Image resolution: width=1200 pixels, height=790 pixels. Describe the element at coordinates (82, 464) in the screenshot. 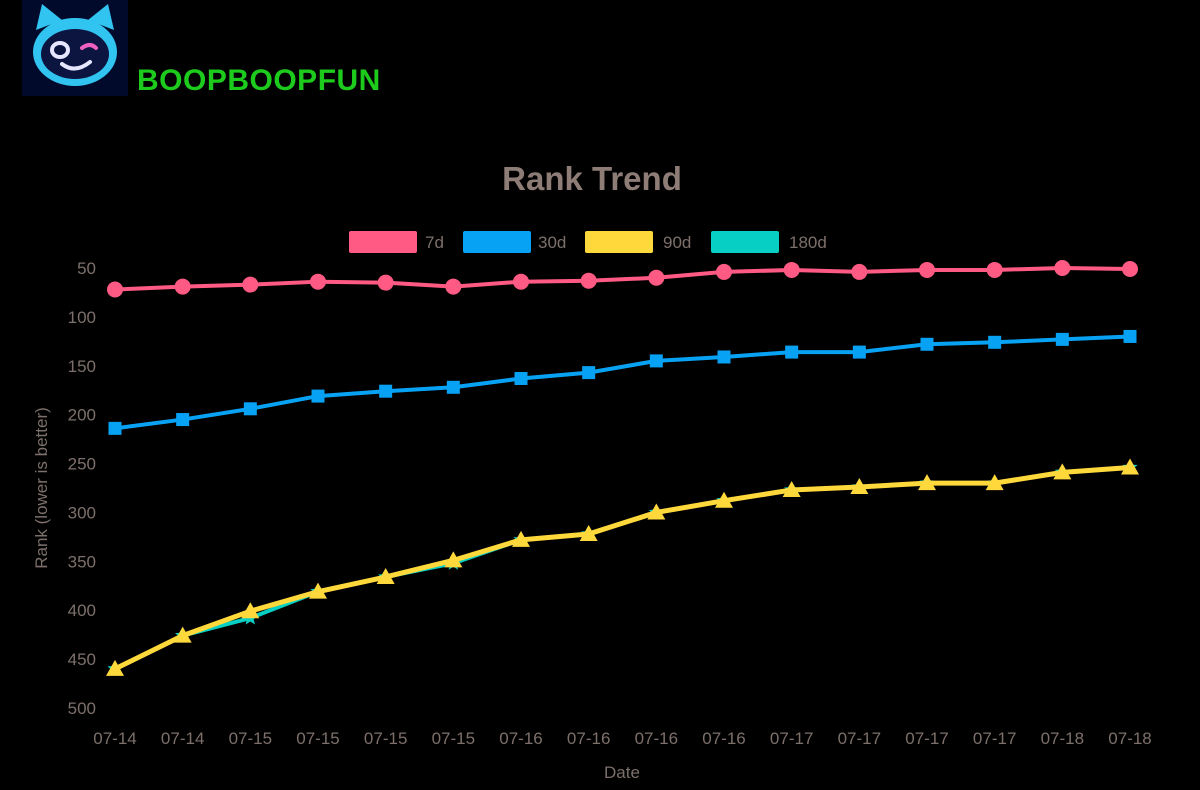

I see `y-tick-label: 250` at that location.